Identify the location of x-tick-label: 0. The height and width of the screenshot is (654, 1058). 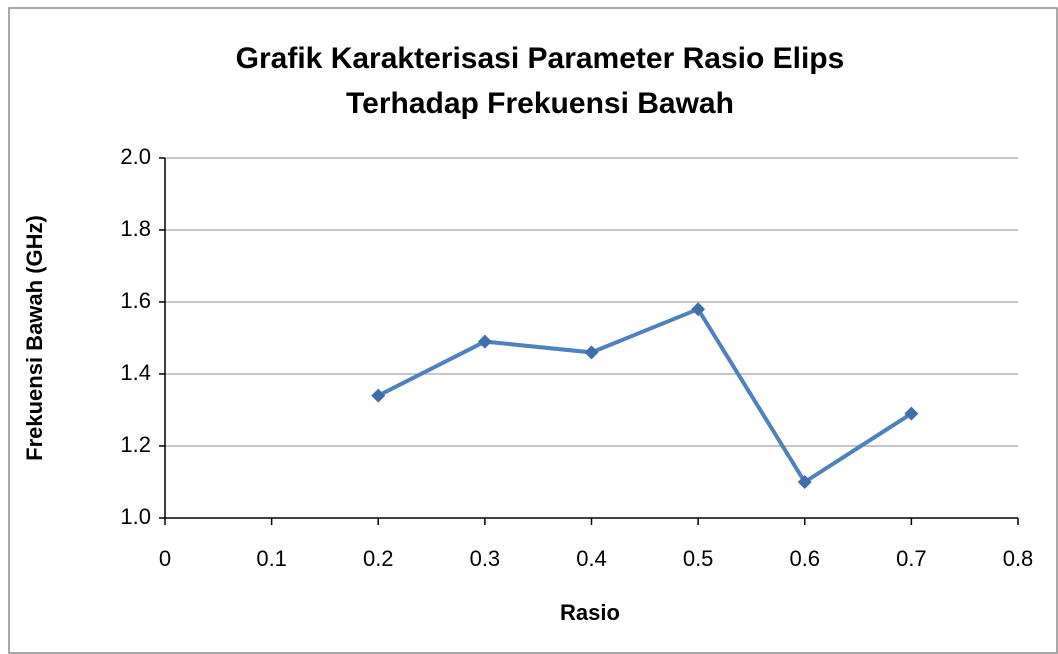
(165, 558).